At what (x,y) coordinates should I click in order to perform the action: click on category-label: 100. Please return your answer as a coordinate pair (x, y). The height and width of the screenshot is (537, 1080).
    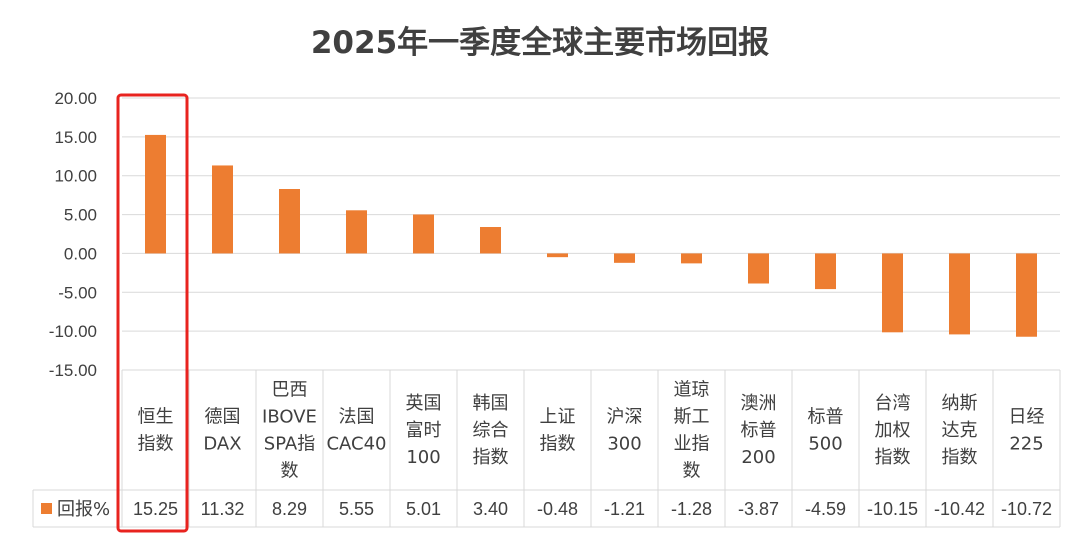
    Looking at the image, I should click on (423, 457).